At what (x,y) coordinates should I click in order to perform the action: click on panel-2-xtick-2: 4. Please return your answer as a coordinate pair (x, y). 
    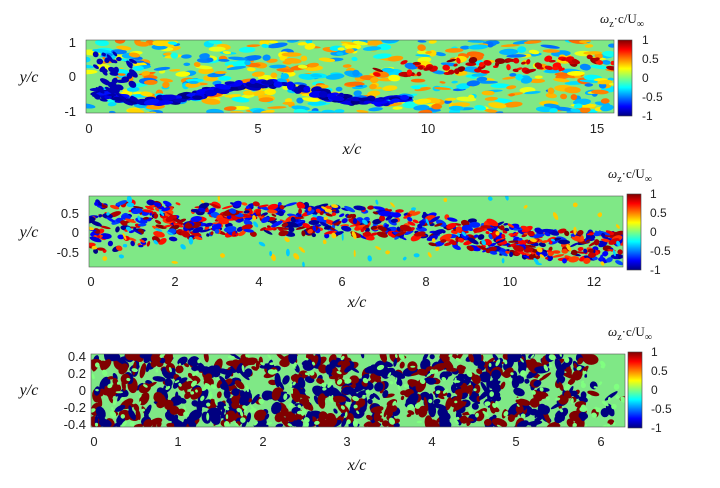
    Looking at the image, I should click on (258, 281).